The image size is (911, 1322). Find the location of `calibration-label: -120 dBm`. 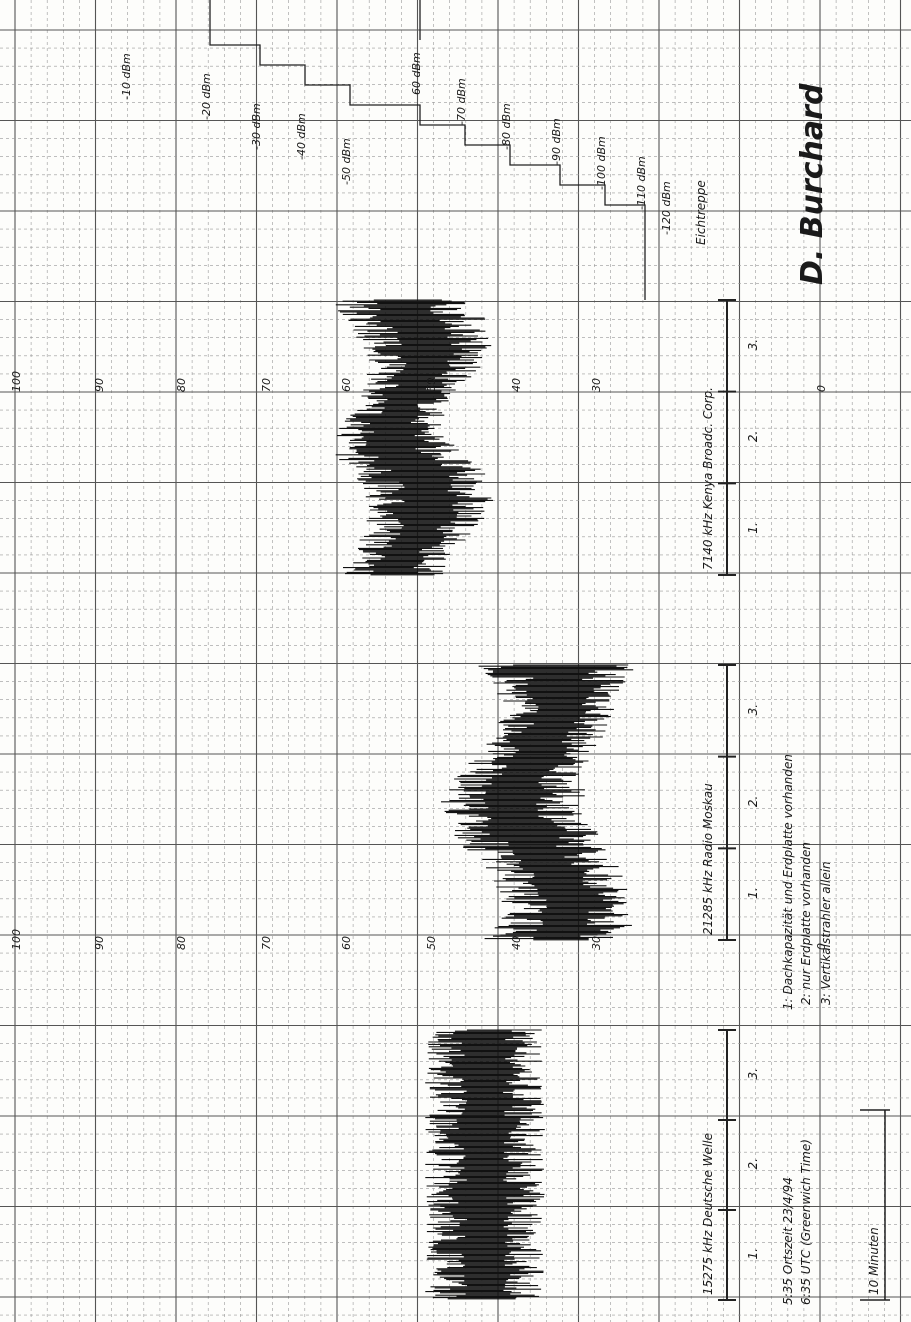

calibration-label: -120 dBm is located at coordinates (666, 208).